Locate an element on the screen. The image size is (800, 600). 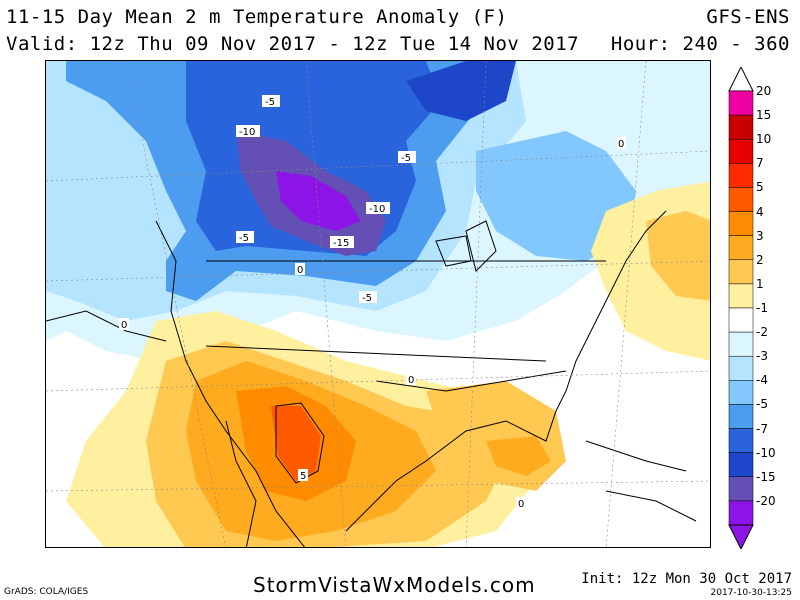
scale-label: 20 is located at coordinates (764, 91).